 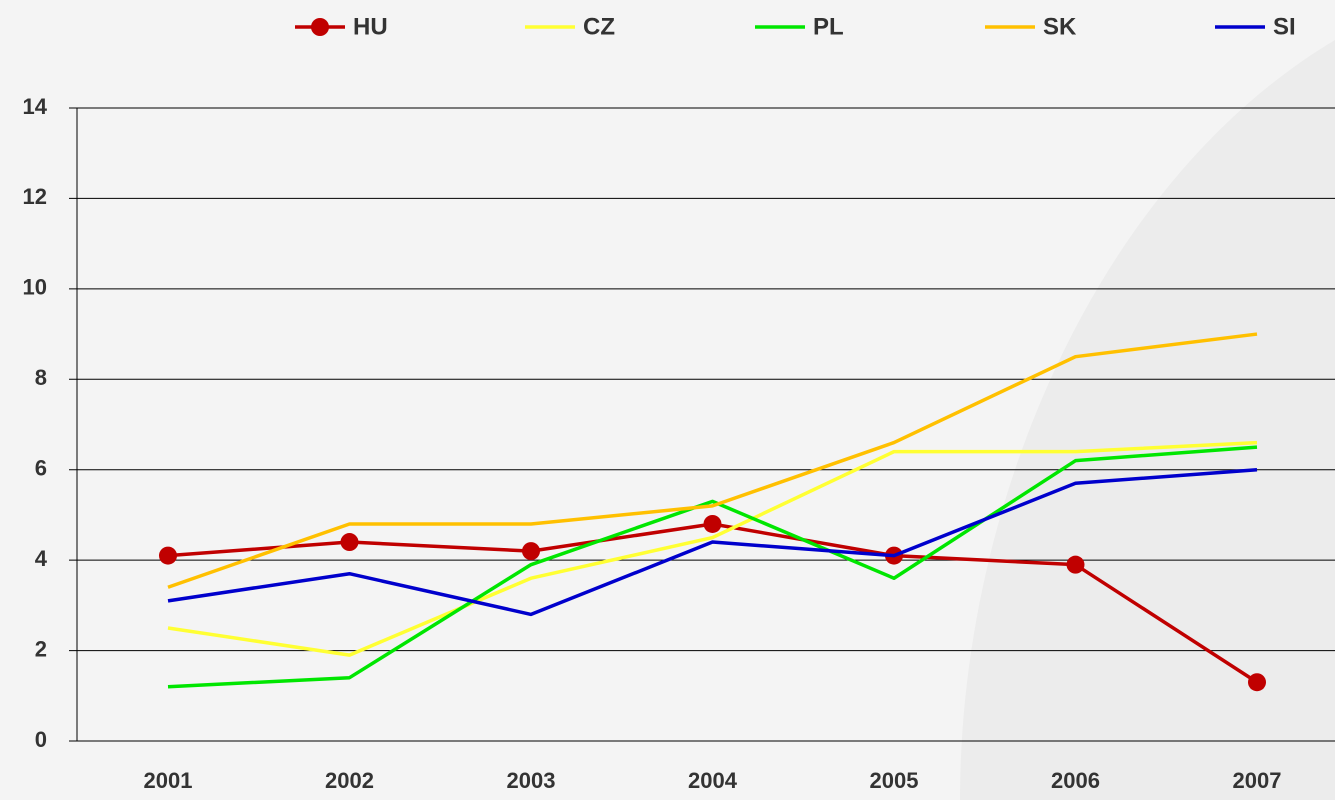 I want to click on y-tick-label: 10, so click(x=35, y=287).